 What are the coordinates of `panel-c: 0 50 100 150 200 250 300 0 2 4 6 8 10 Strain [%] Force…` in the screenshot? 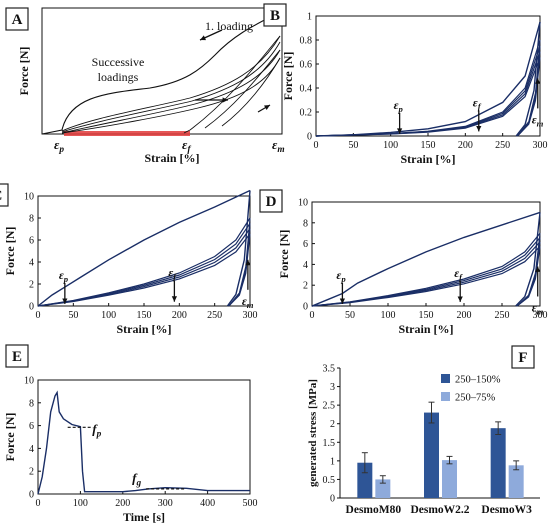 It's located at (129, 259).